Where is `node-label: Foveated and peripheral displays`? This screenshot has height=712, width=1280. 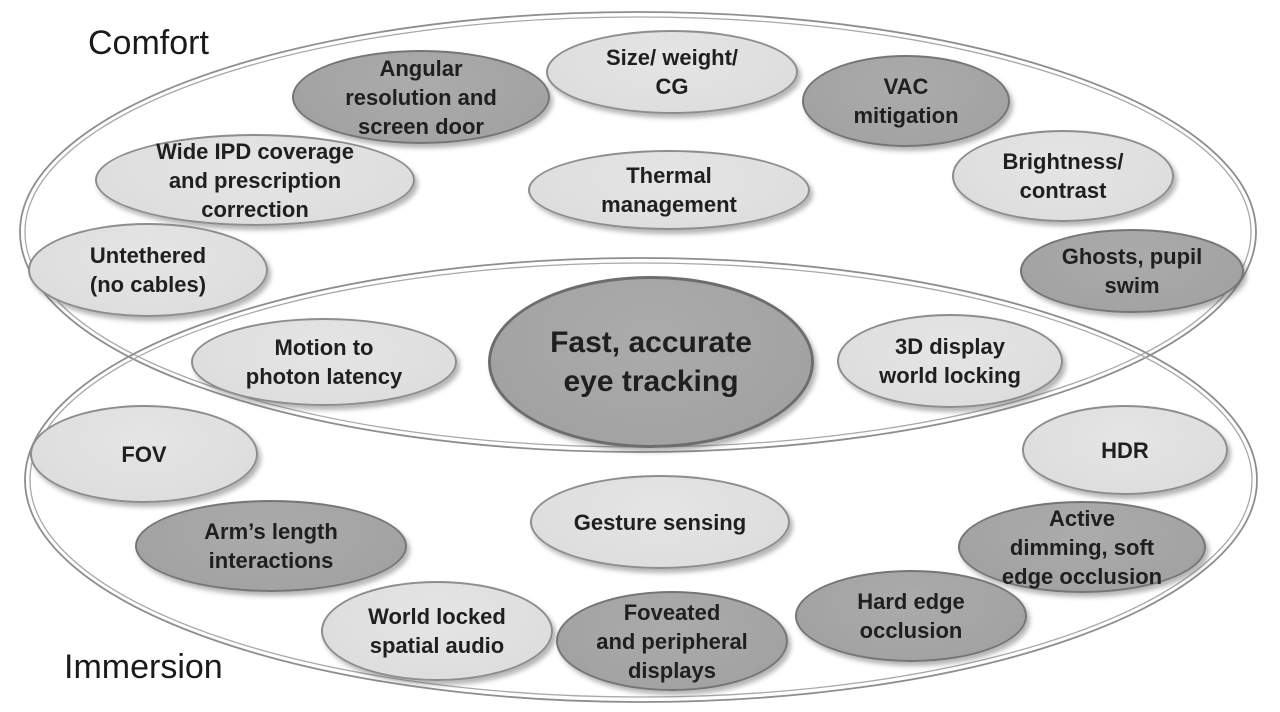
node-label: Foveated and peripheral displays is located at coordinates (672, 641).